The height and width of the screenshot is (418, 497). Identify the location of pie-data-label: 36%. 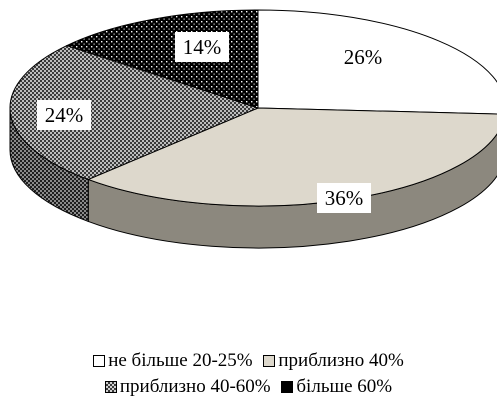
(344, 198).